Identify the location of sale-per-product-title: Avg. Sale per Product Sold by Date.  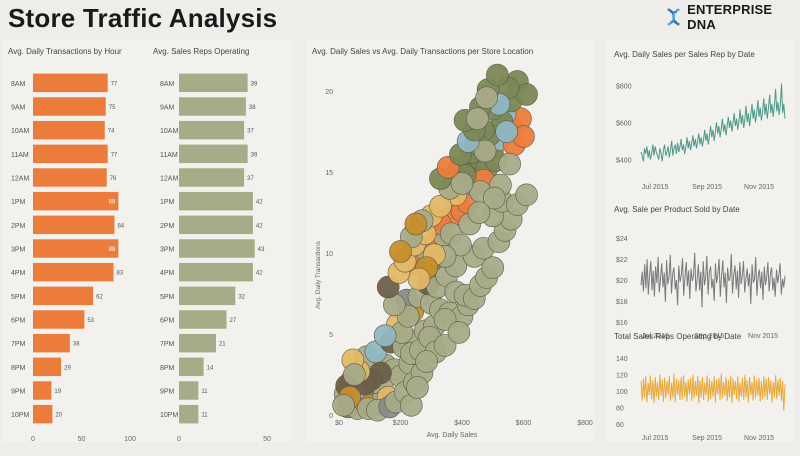
(677, 209).